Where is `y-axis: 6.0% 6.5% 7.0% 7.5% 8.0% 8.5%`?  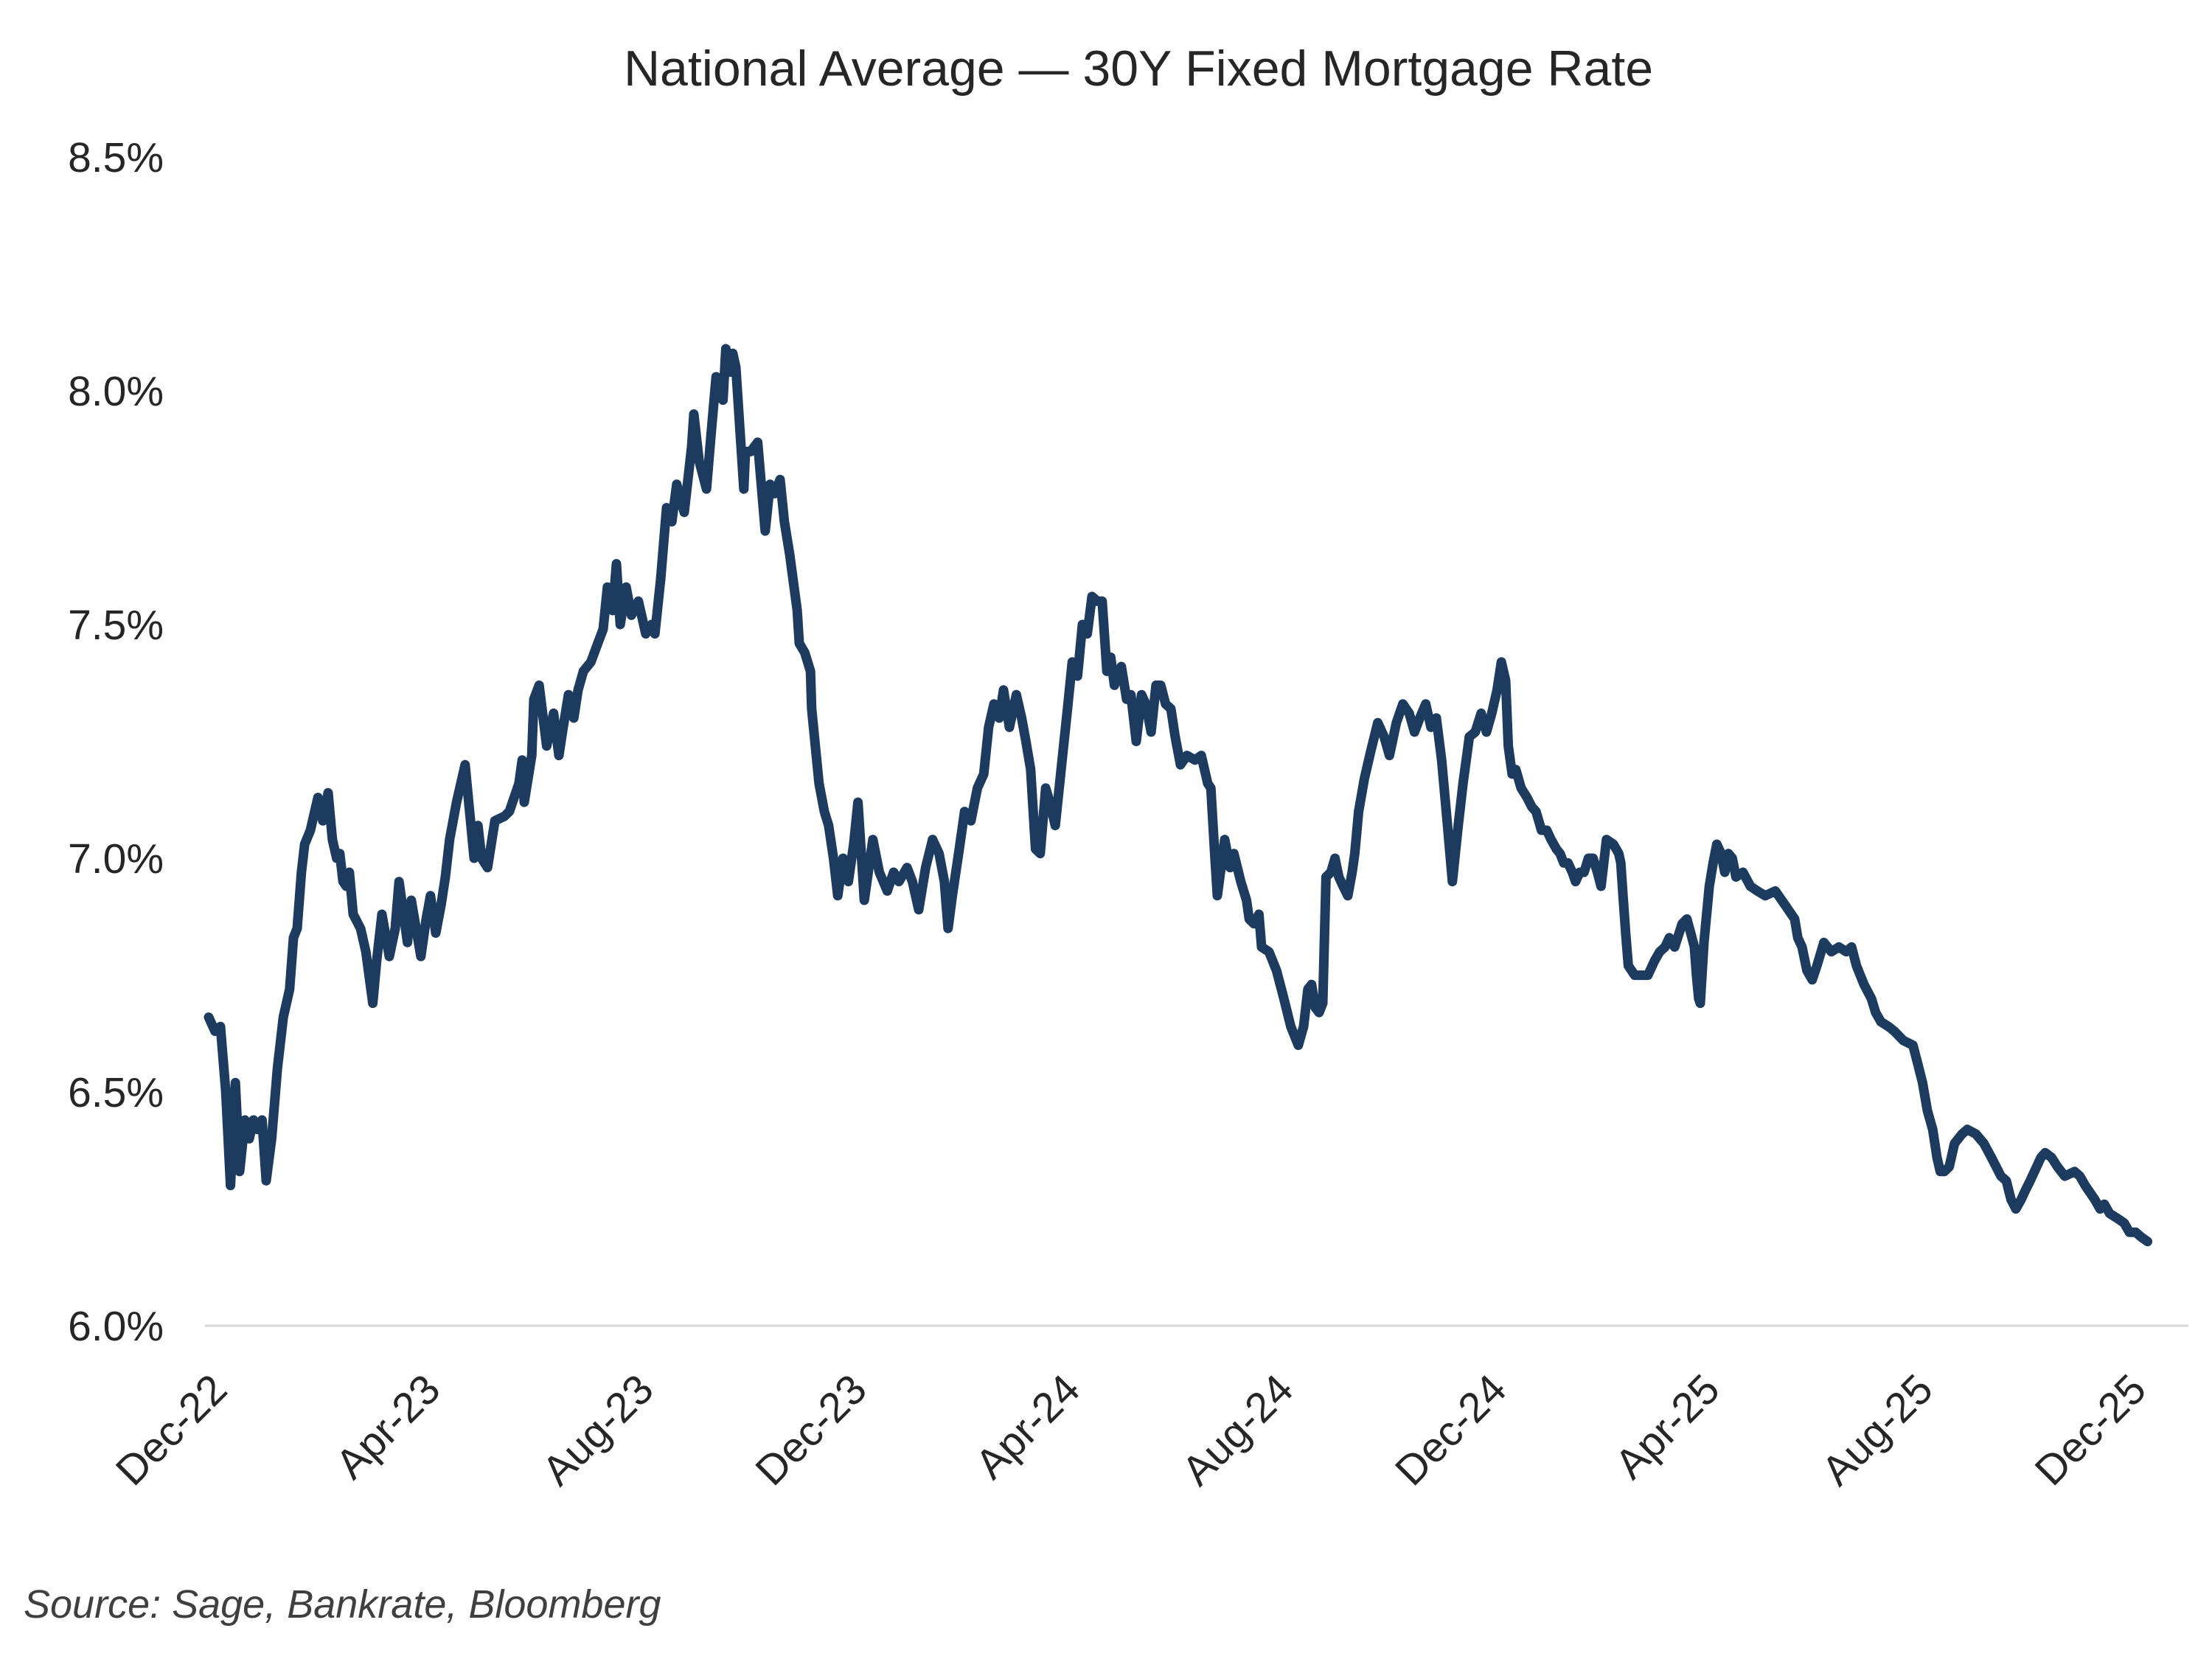
y-axis: 6.0% 6.5% 7.0% 7.5% 8.0% 8.5% is located at coordinates (116, 742).